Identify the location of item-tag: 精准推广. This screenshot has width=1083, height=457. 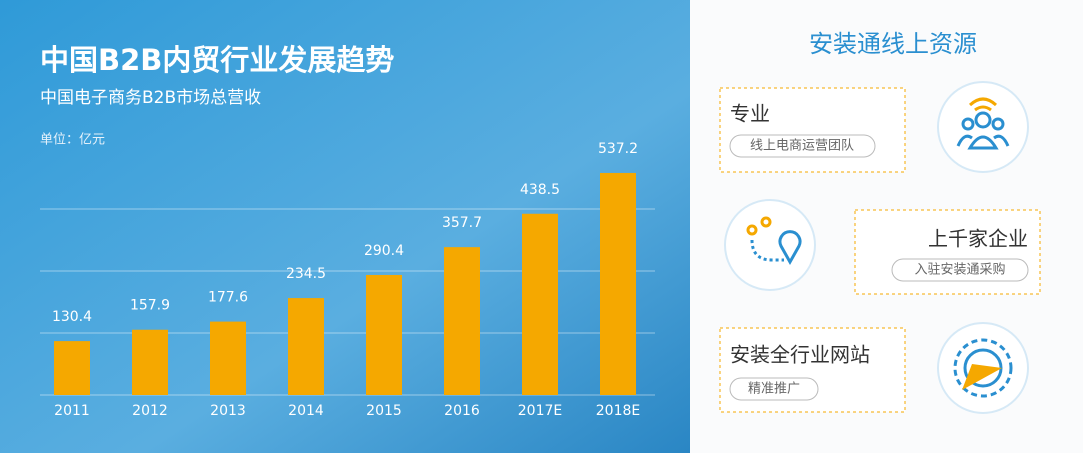
(774, 389).